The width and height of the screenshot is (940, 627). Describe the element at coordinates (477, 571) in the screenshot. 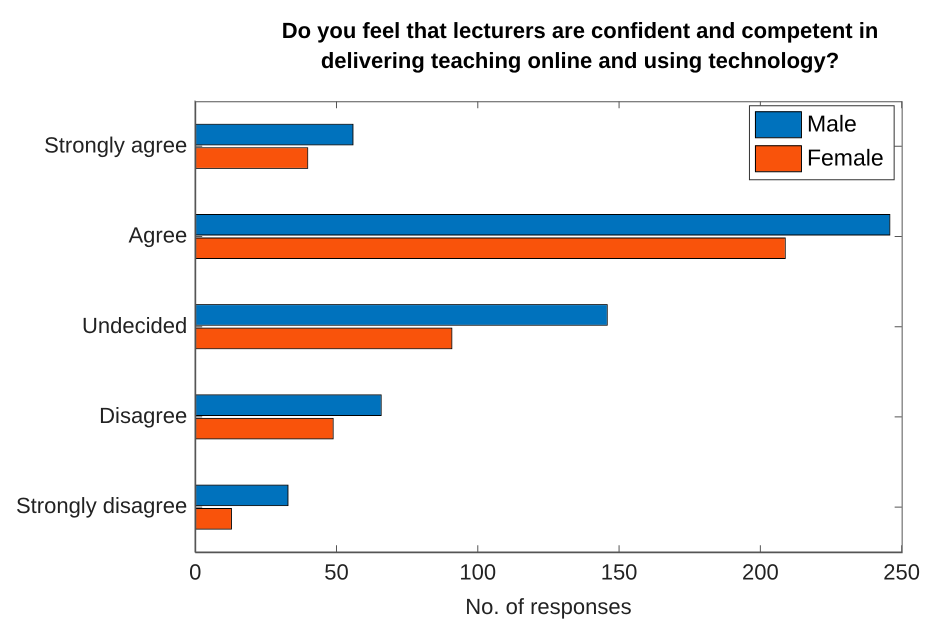

I see `x-tick-label: 100` at that location.